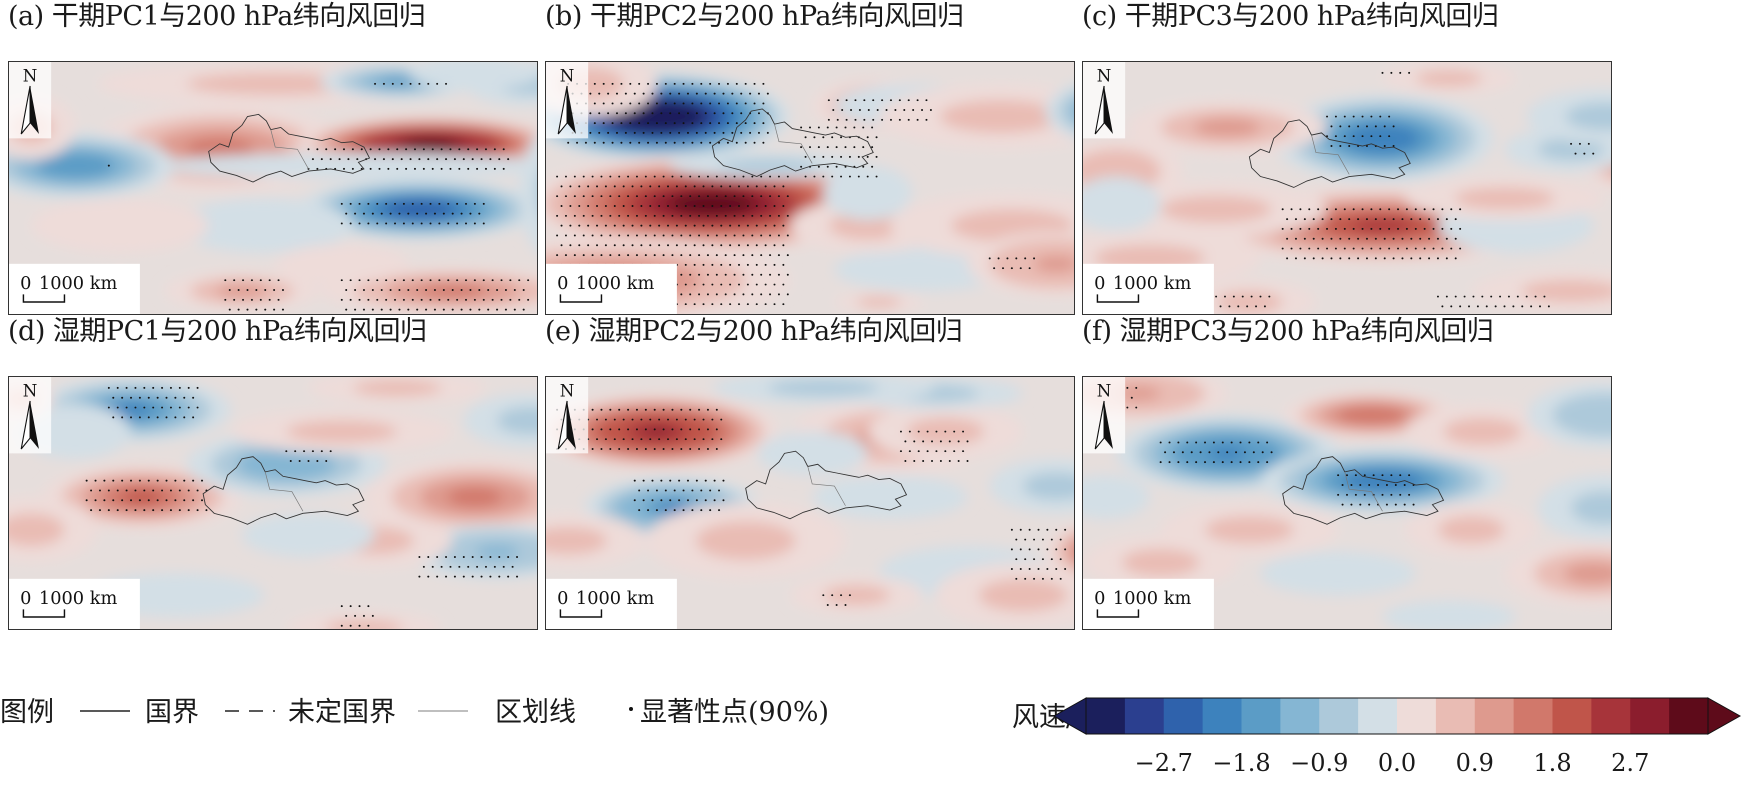  I want to click on scale-bar-box, so click(1148, 603).